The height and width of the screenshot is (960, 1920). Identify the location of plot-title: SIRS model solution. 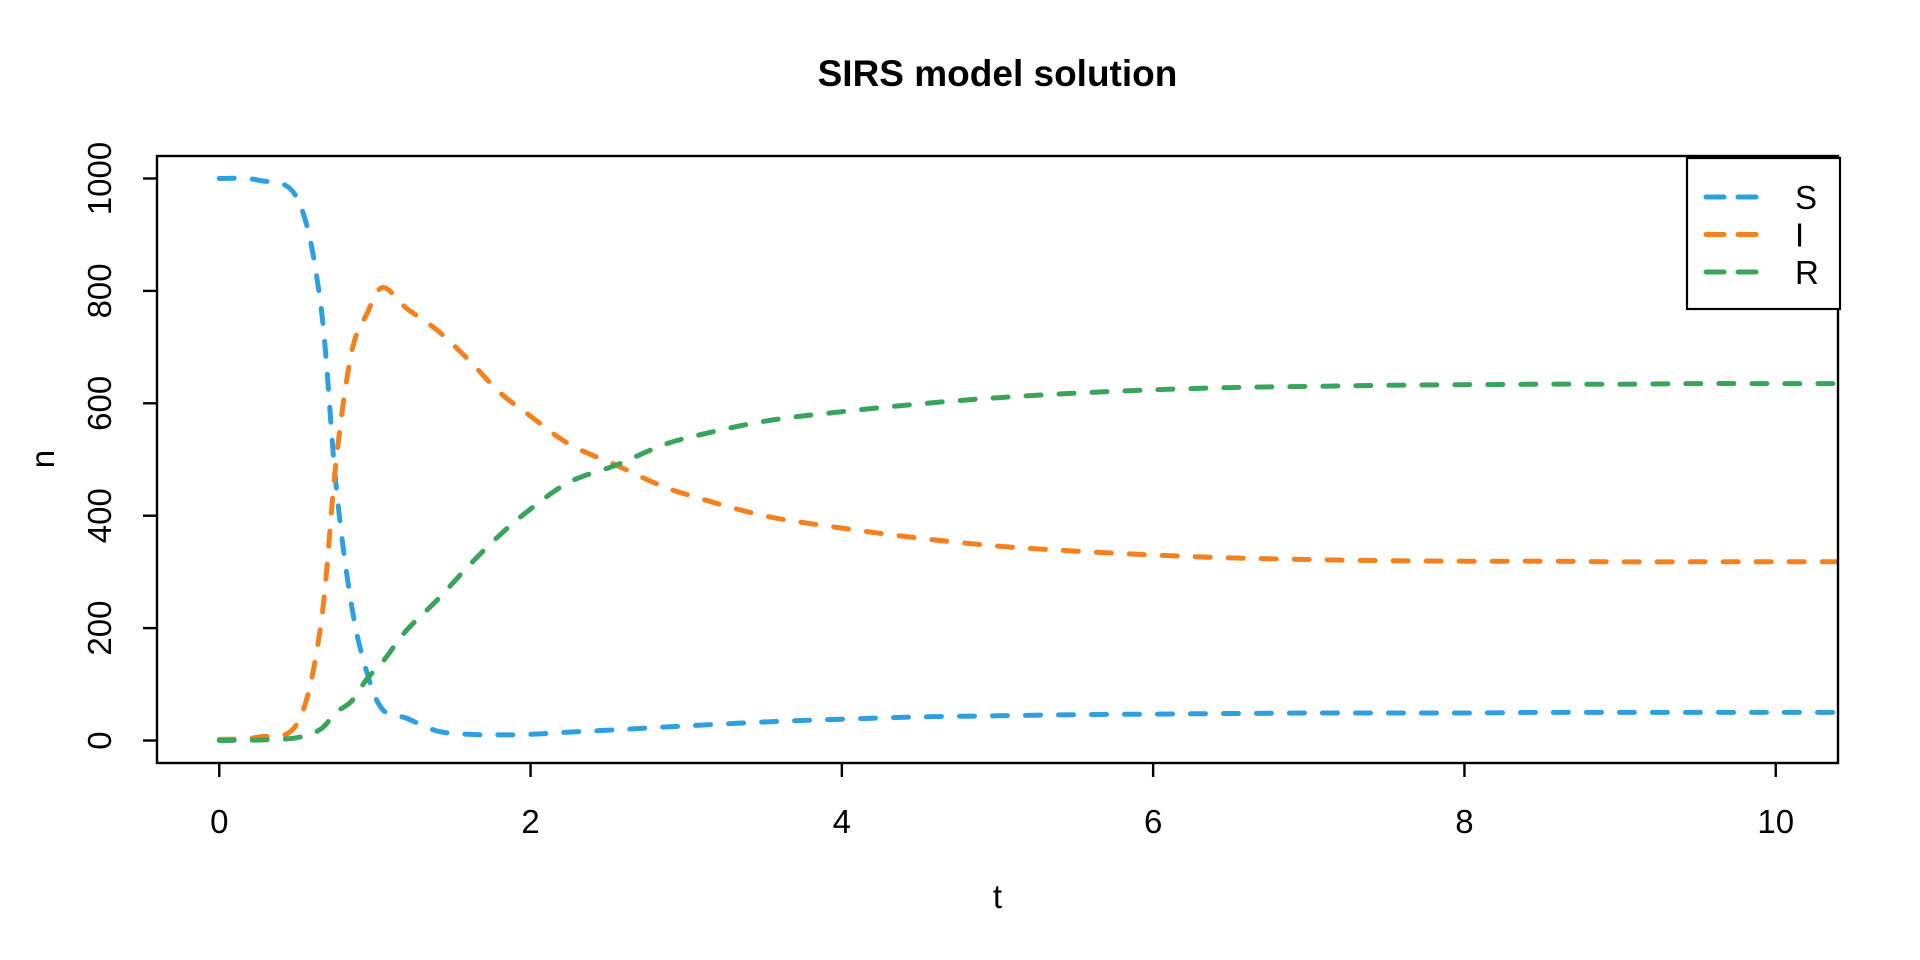
(997, 73).